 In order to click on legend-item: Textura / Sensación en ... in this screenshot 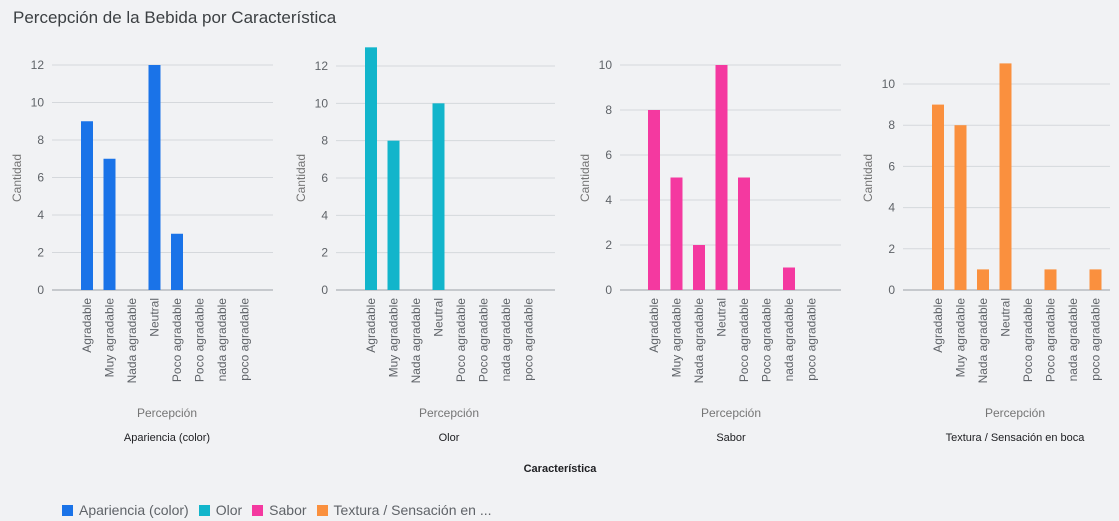, I will do `click(404, 510)`.